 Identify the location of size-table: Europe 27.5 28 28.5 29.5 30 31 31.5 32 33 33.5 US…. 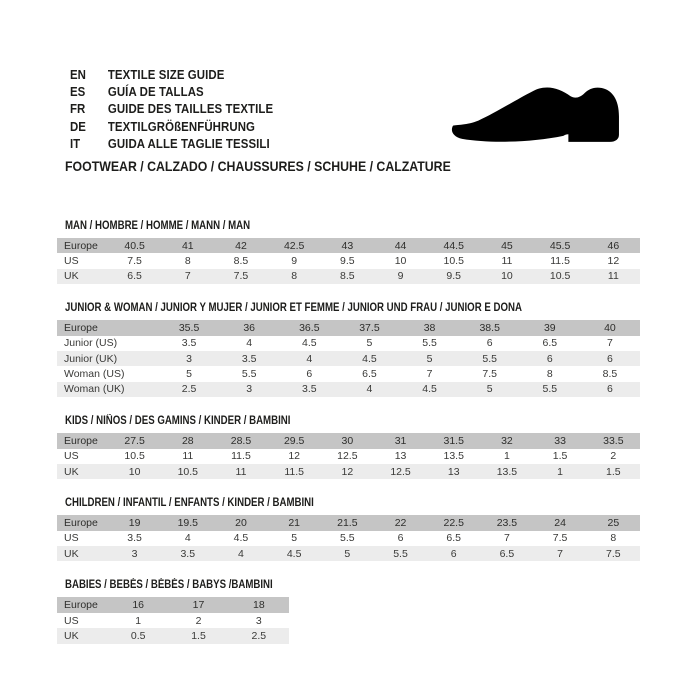
(348, 456).